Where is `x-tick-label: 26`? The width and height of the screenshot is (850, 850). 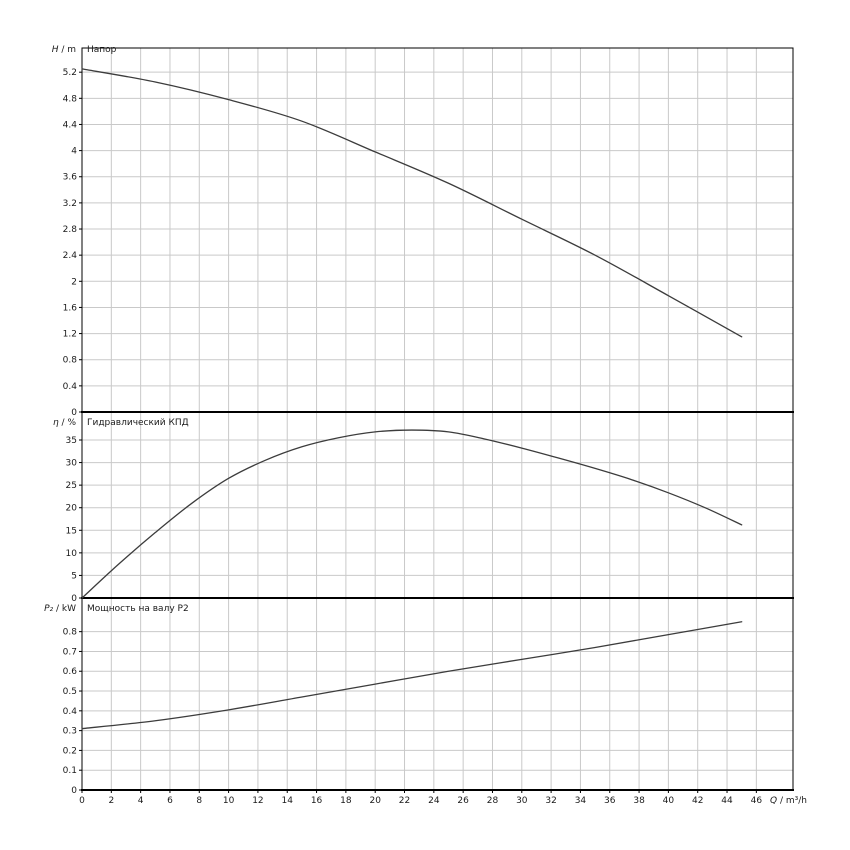
x-tick-label: 26 is located at coordinates (463, 801).